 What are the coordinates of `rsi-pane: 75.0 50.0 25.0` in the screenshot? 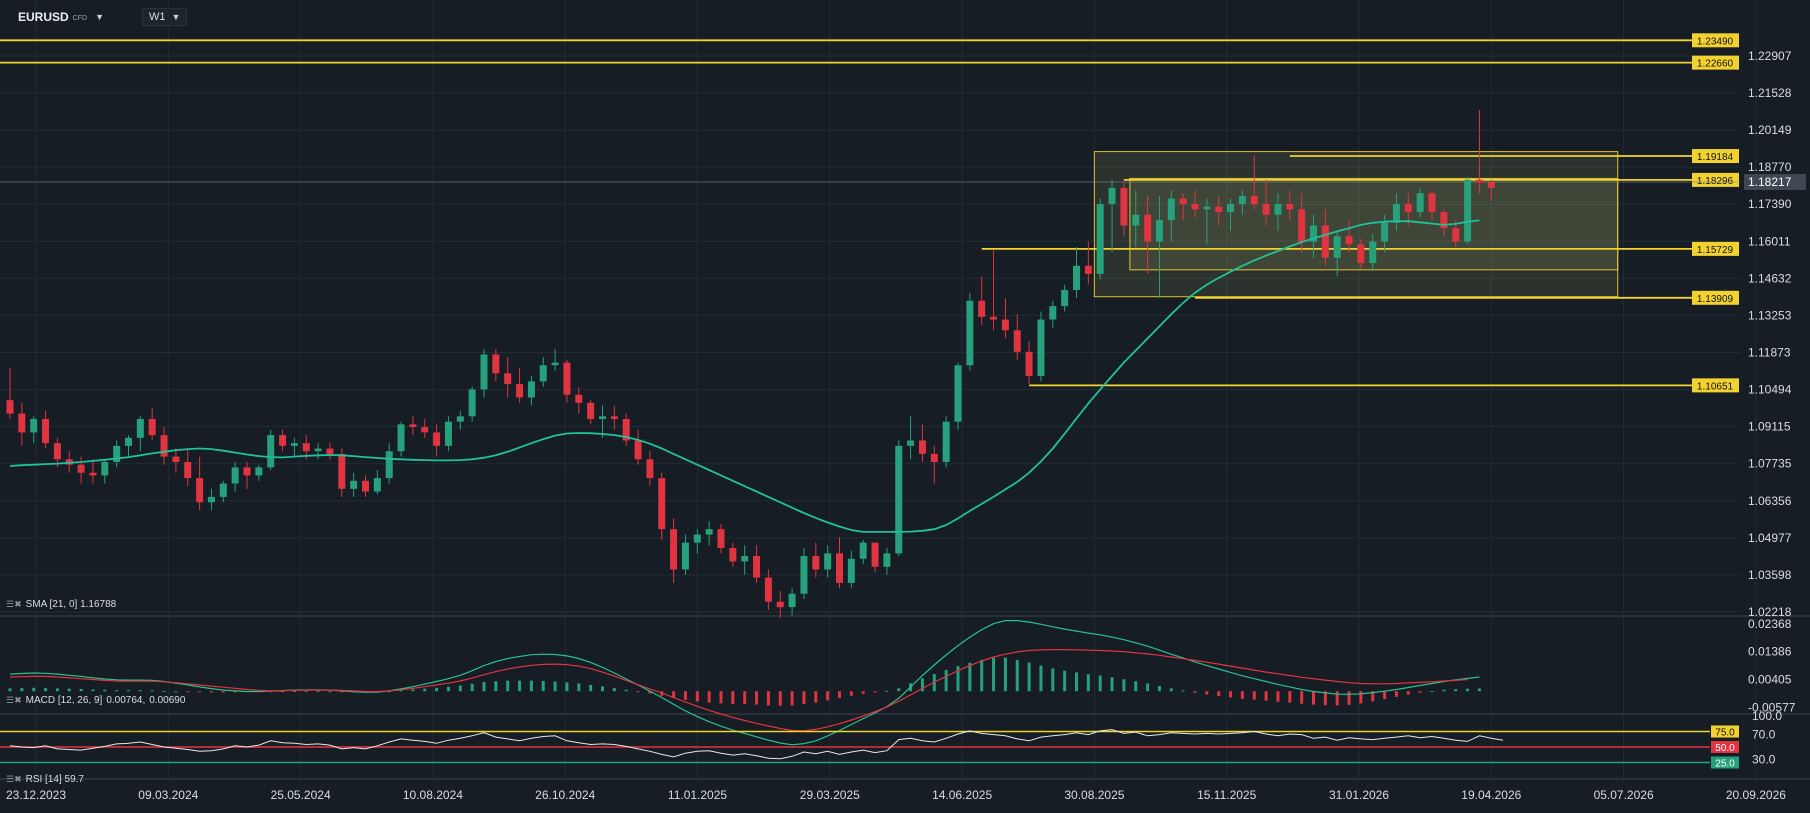 It's located at (869, 747).